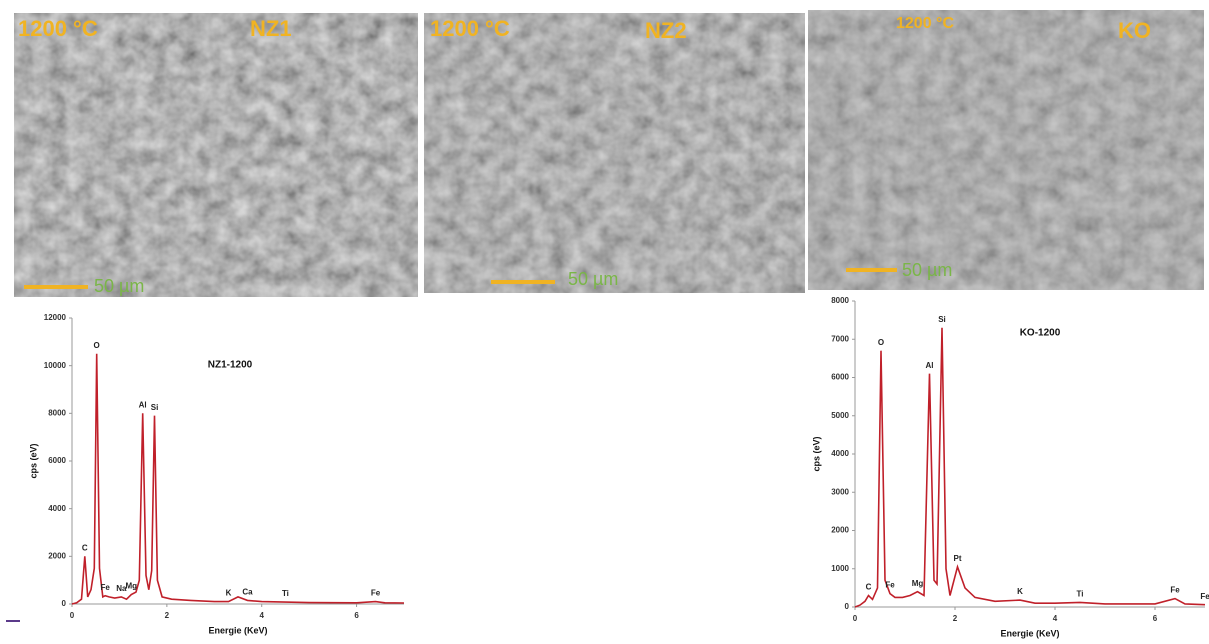  What do you see at coordinates (121, 588) in the screenshot?
I see `peak-label: Na` at bounding box center [121, 588].